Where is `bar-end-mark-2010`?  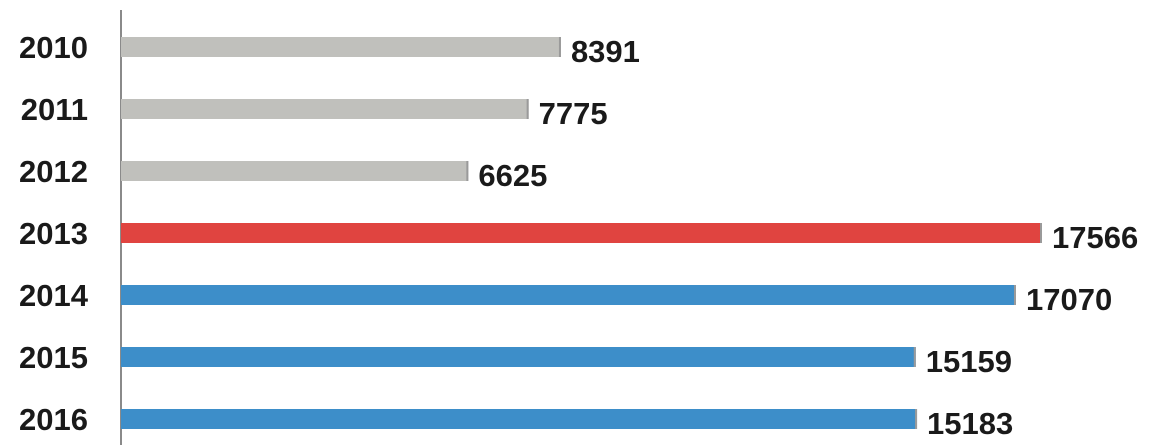 bar-end-mark-2010 is located at coordinates (559, 47).